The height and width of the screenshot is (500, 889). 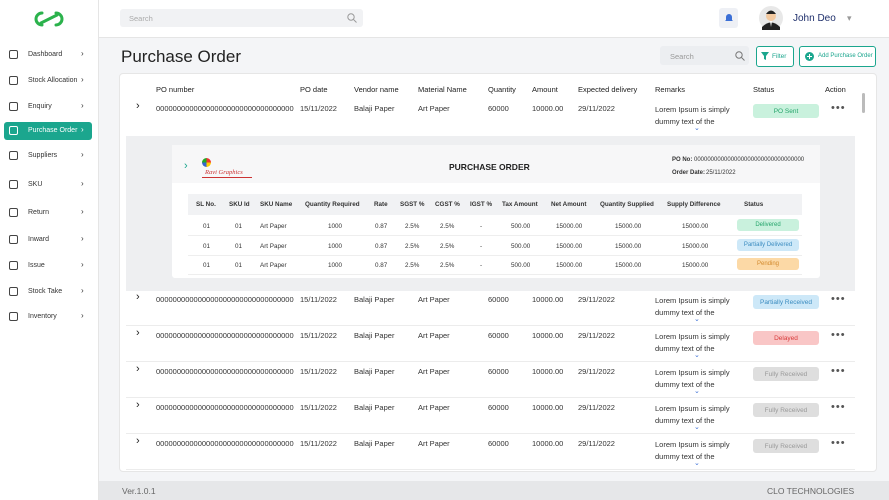 What do you see at coordinates (721, 173) in the screenshot?
I see `order-date: 25/11/2022` at bounding box center [721, 173].